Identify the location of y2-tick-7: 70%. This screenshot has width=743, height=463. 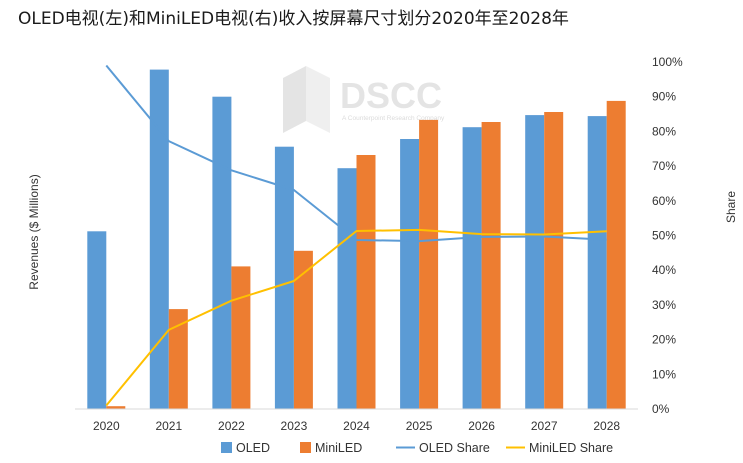
(664, 166).